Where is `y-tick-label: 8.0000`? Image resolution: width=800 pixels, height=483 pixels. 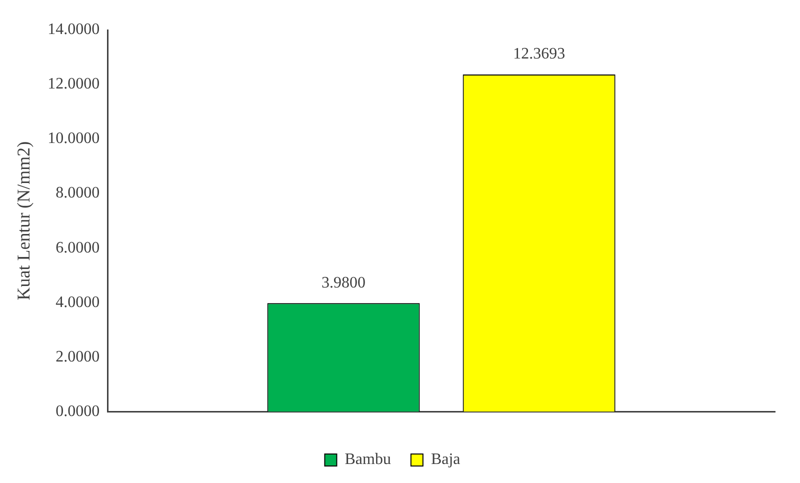
y-tick-label: 8.0000 is located at coordinates (78, 193).